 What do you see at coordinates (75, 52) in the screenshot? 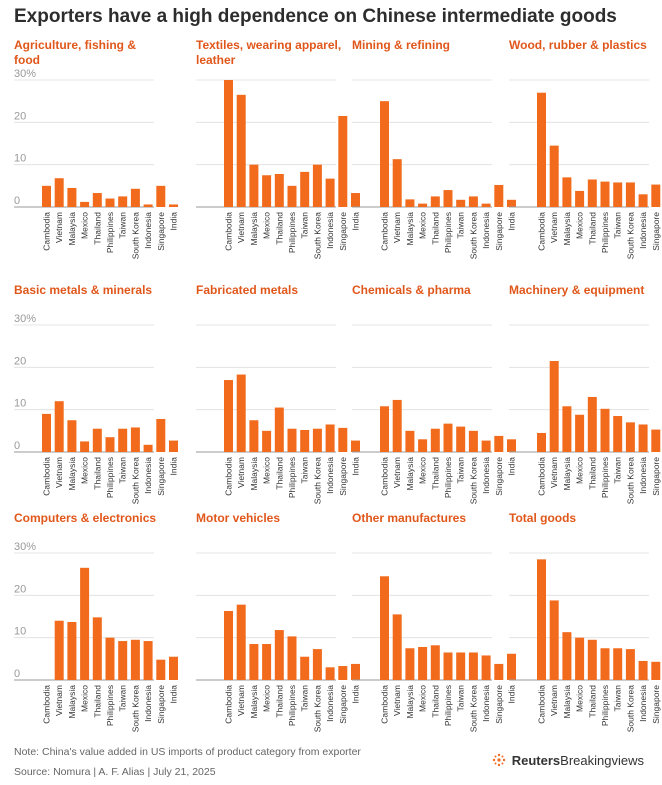
I see `panel-title: Agriculture, fishing & food` at bounding box center [75, 52].